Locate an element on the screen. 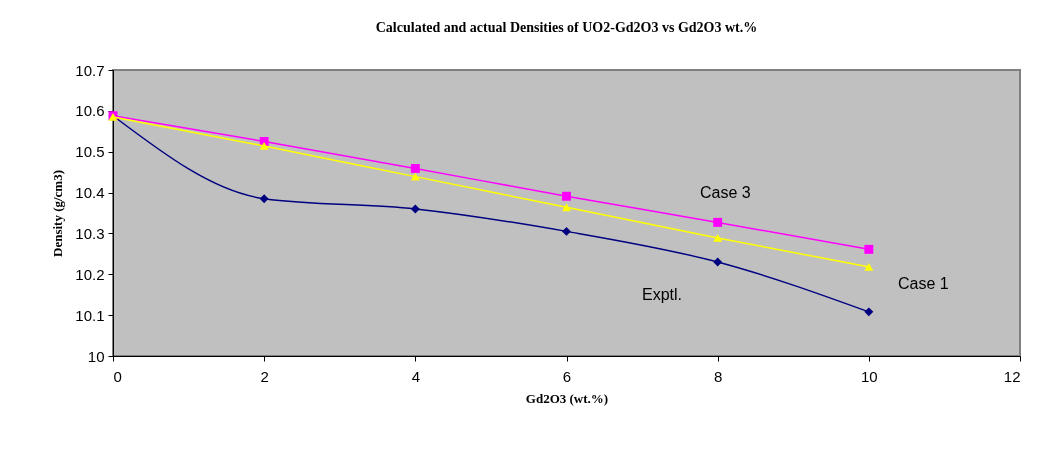 The height and width of the screenshot is (451, 1043). y-tick-label: 10.1 is located at coordinates (90, 315).